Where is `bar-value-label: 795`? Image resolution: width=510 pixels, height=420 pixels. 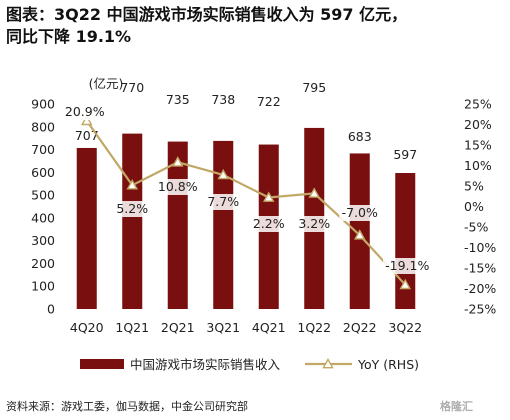 bar-value-label: 795 is located at coordinates (314, 87).